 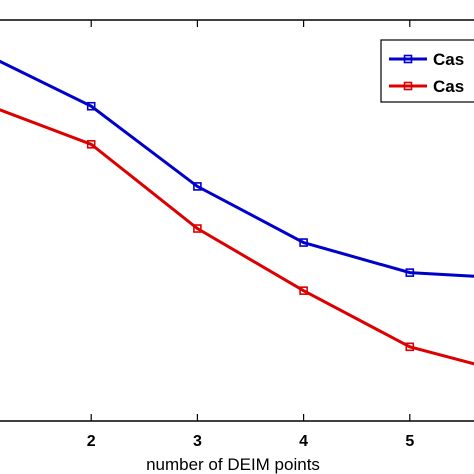 I want to click on legend-box, so click(x=427, y=71).